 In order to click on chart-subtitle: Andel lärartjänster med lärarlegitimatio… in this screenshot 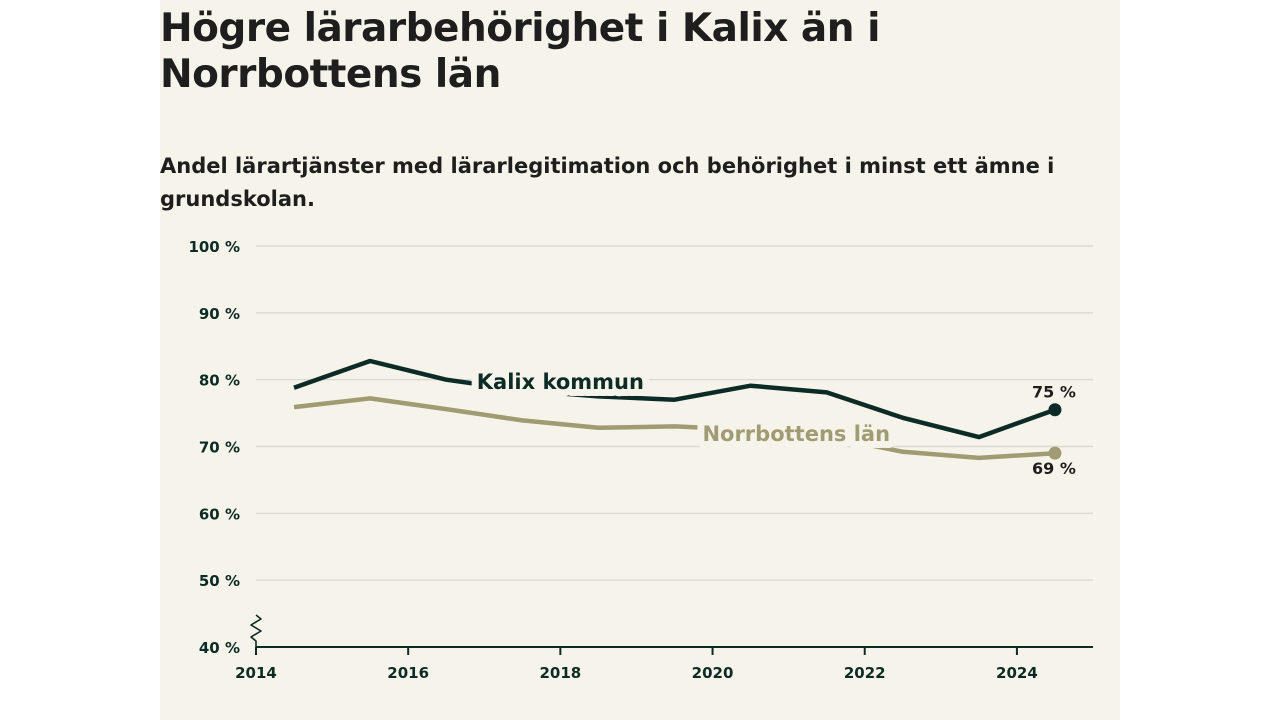, I will do `click(607, 182)`.